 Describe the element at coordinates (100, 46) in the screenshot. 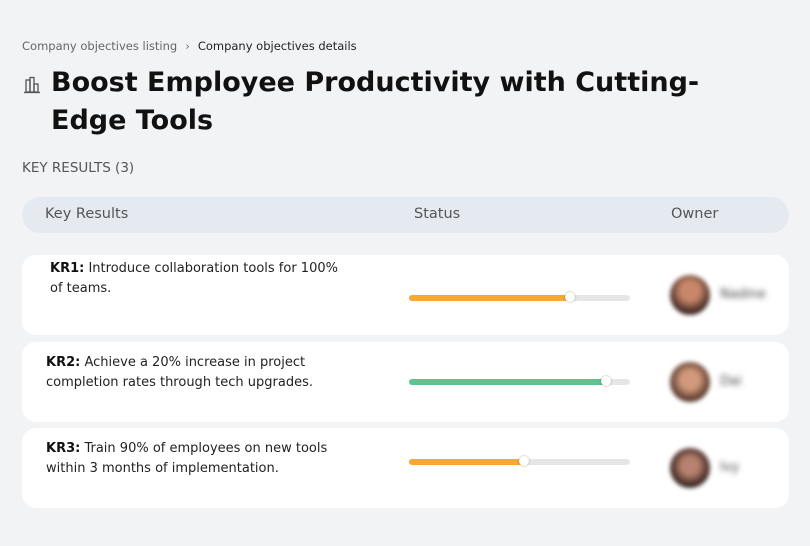

I see `breadcrumb-link: Company objectives listing` at that location.